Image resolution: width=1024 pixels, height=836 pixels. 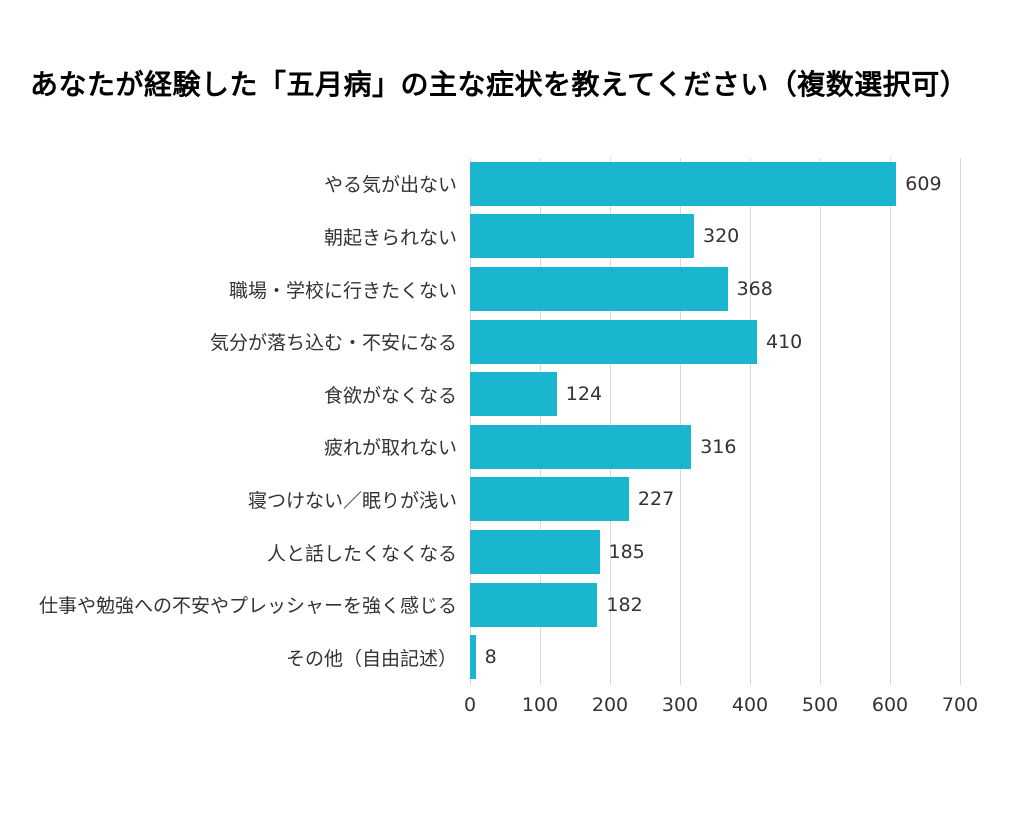 What do you see at coordinates (352, 500) in the screenshot?
I see `category-label: 寝つけない／眠りが浅い` at bounding box center [352, 500].